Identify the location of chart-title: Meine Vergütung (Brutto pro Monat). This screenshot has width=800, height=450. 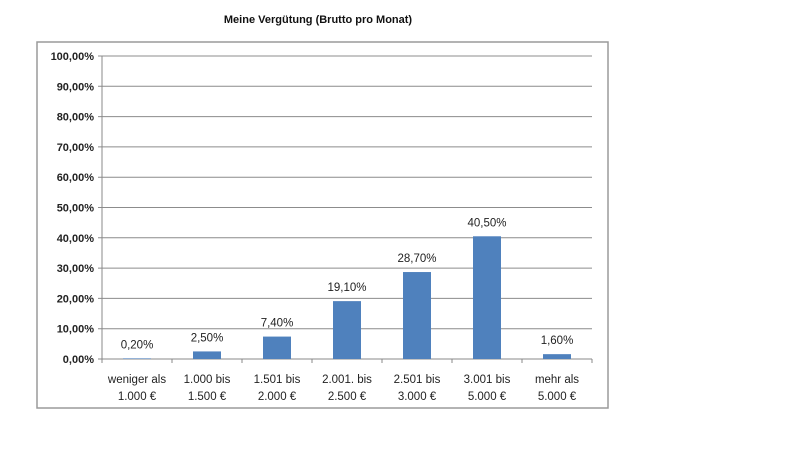
(318, 20).